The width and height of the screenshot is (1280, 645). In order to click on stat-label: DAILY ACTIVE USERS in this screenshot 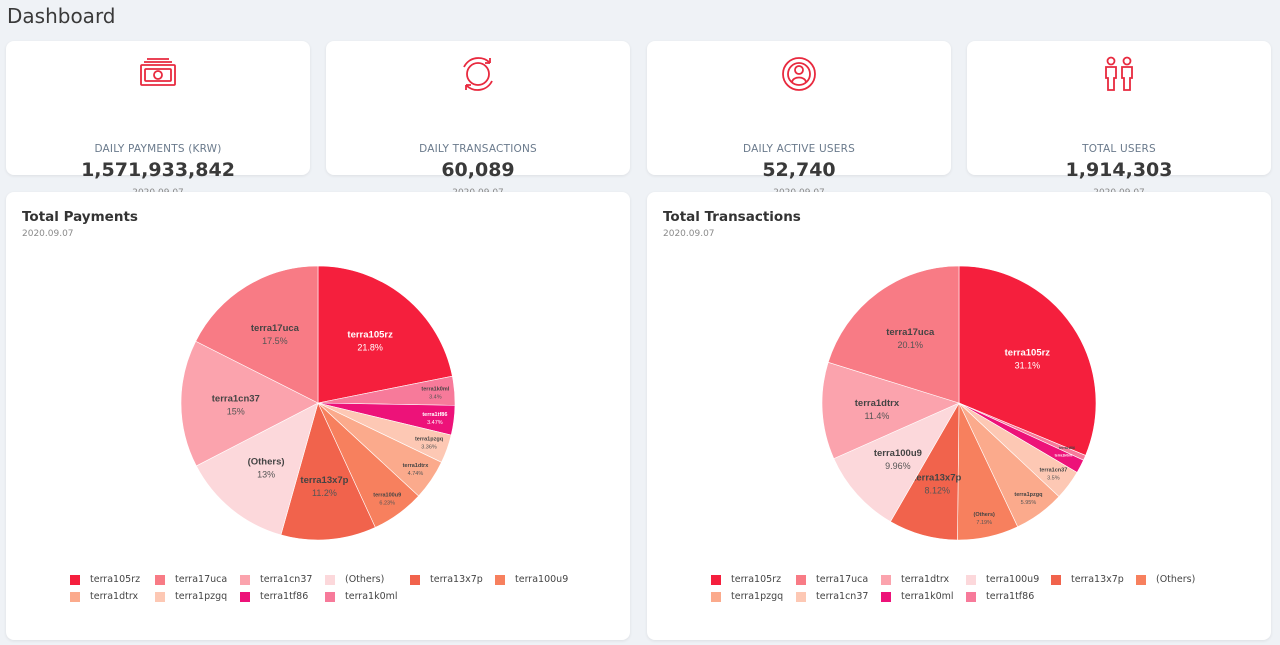, I will do `click(799, 149)`.